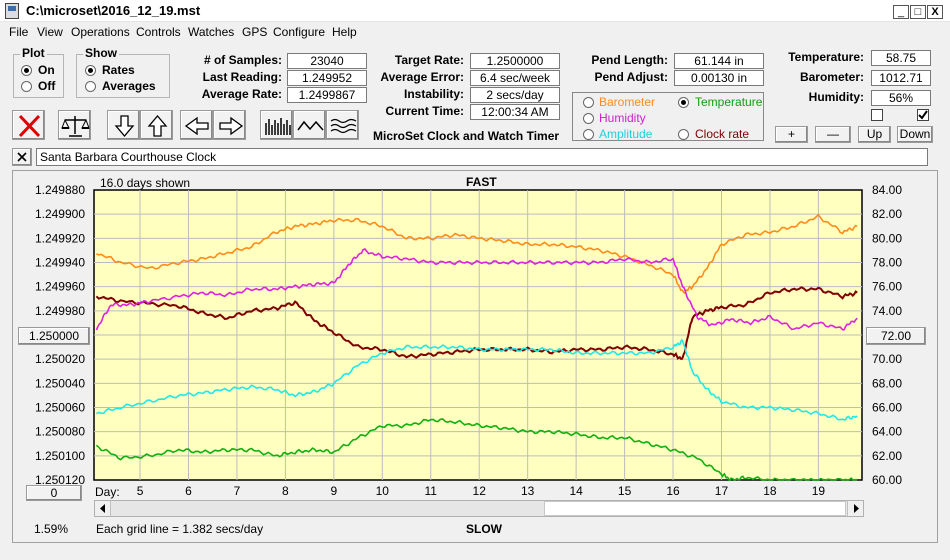 This screenshot has height=560, width=950. Describe the element at coordinates (123, 125) in the screenshot. I see `scroll-down-button` at that location.